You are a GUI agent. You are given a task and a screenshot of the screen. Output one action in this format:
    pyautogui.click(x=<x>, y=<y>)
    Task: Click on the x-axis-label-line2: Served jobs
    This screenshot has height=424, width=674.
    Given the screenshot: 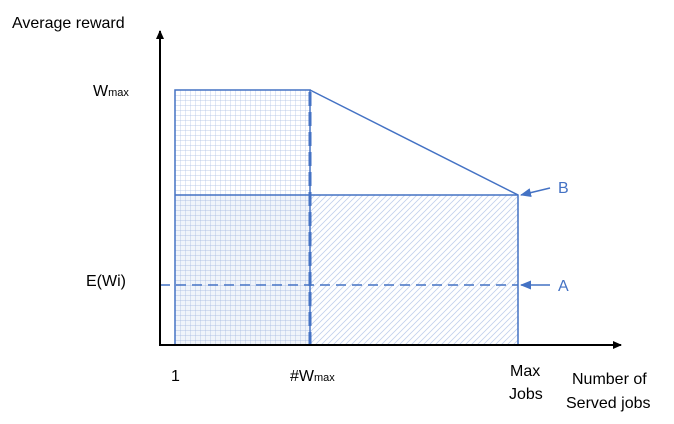 What is the action you would take?
    pyautogui.click(x=608, y=403)
    